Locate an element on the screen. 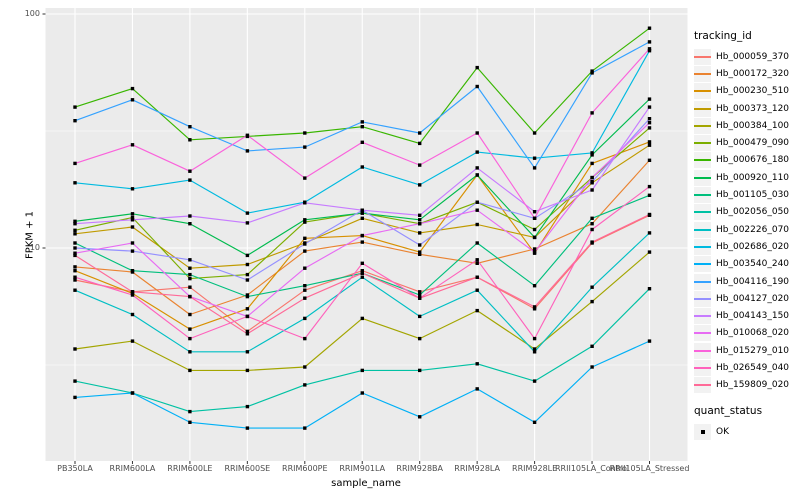 The height and width of the screenshot is (500, 800). legend-item: Hb_000059_370 is located at coordinates (747, 56).